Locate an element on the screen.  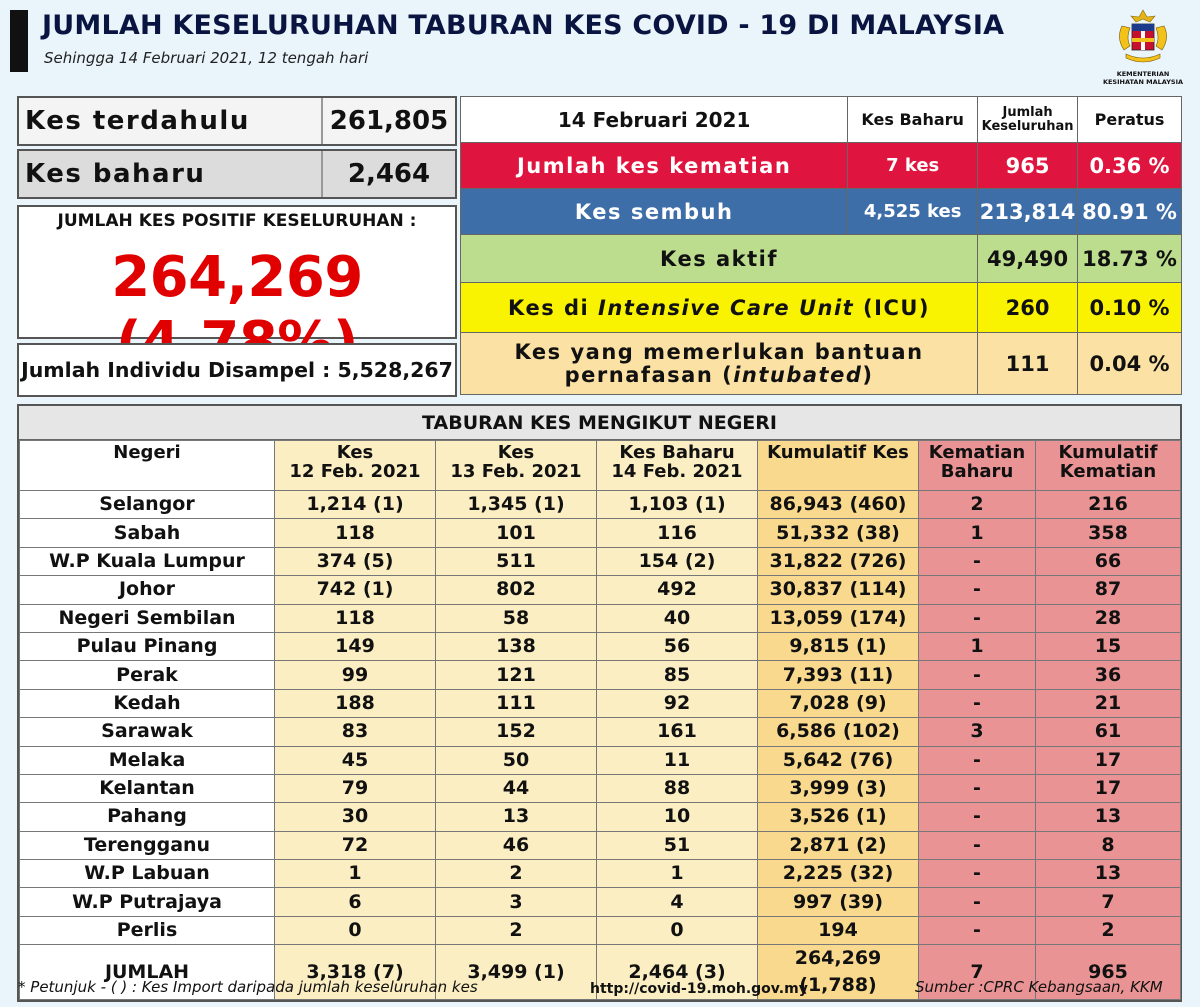
table-cell: 118 is located at coordinates (355, 618).